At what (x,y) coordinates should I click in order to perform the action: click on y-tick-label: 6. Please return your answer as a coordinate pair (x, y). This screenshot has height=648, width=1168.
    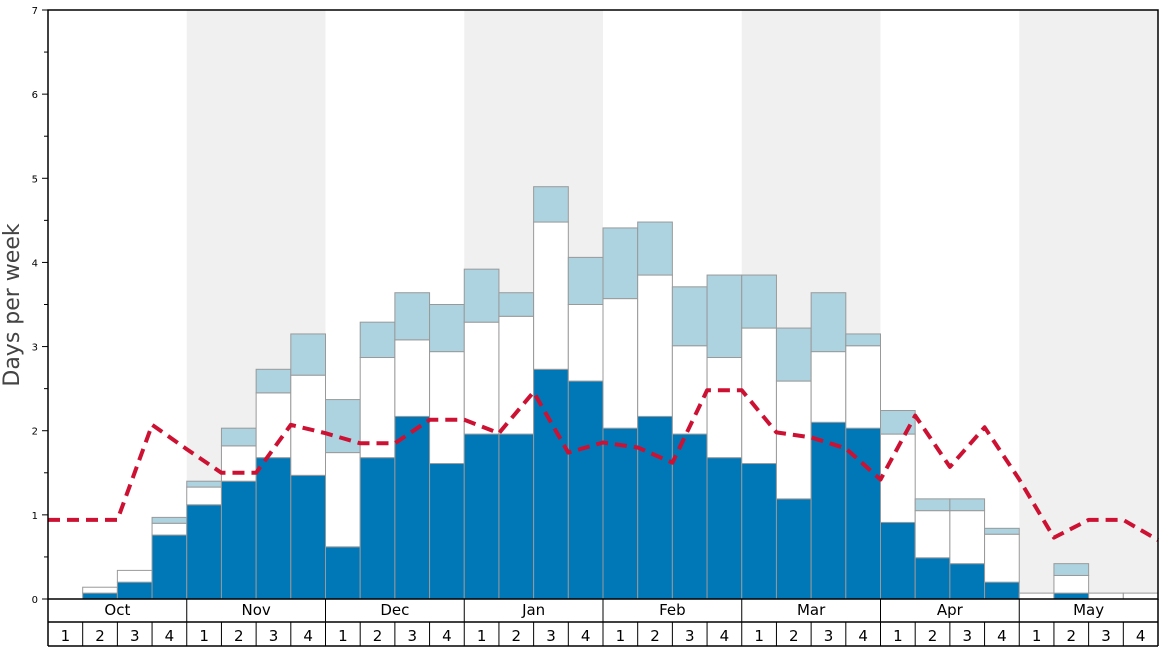
    Looking at the image, I should click on (35, 95).